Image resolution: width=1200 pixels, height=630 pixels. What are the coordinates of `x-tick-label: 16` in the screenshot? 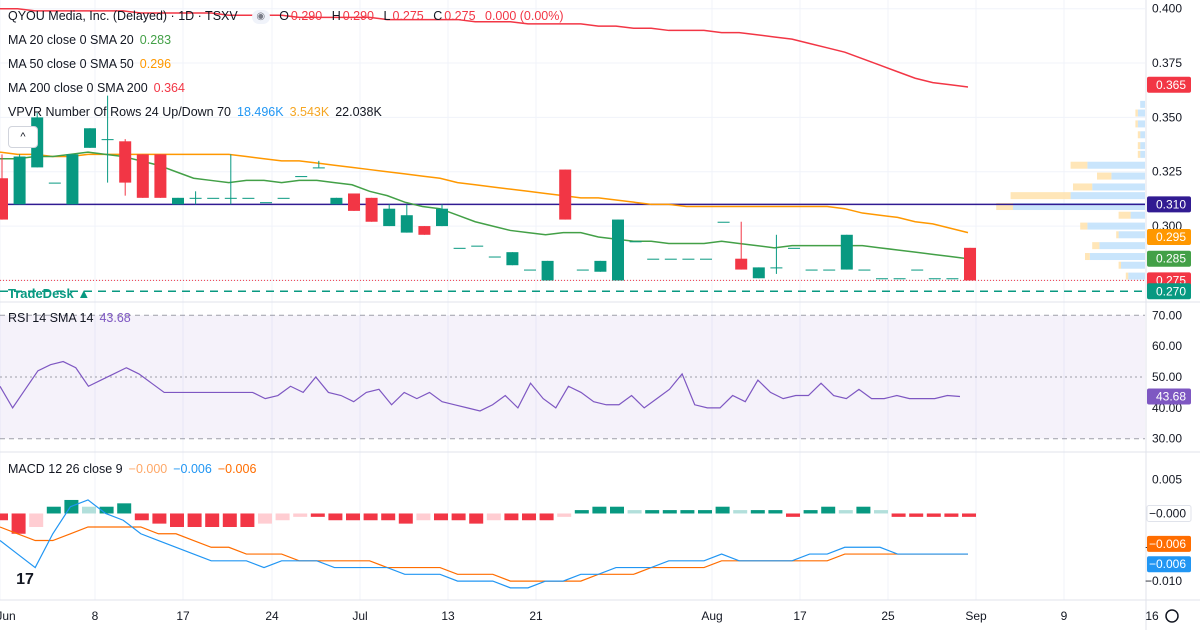 It's located at (1152, 616).